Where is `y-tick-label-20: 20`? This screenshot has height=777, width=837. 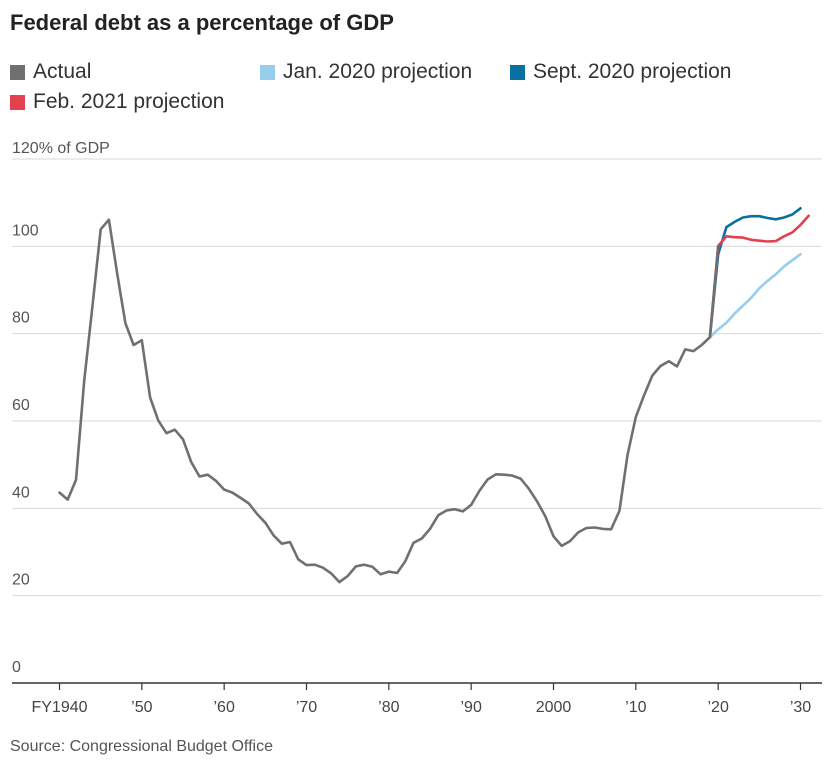 y-tick-label-20: 20 is located at coordinates (21, 580).